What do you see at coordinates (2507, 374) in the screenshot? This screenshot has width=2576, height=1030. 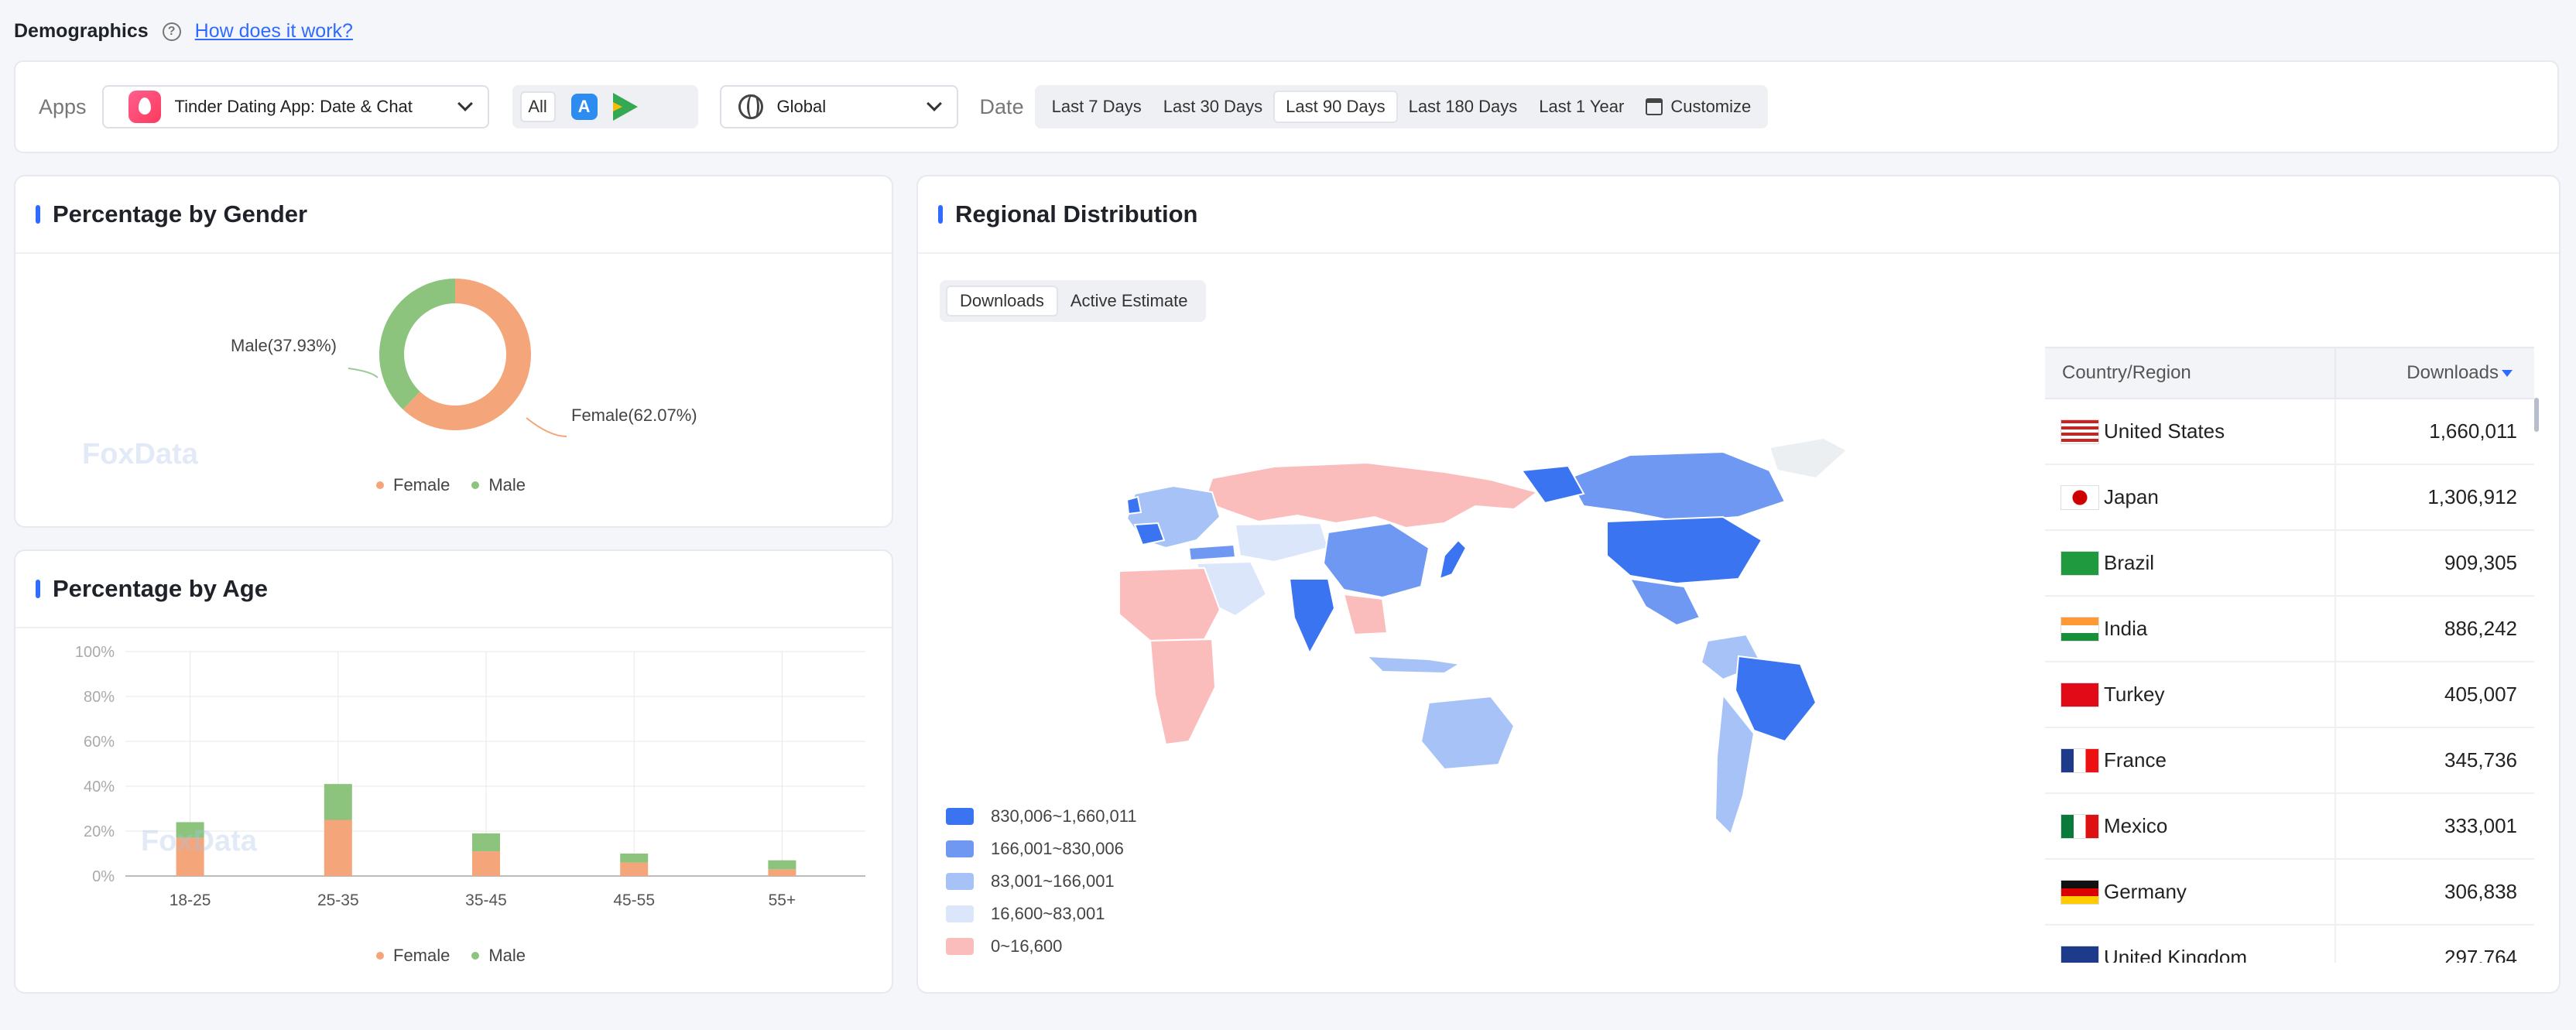 I see `sort-icon` at bounding box center [2507, 374].